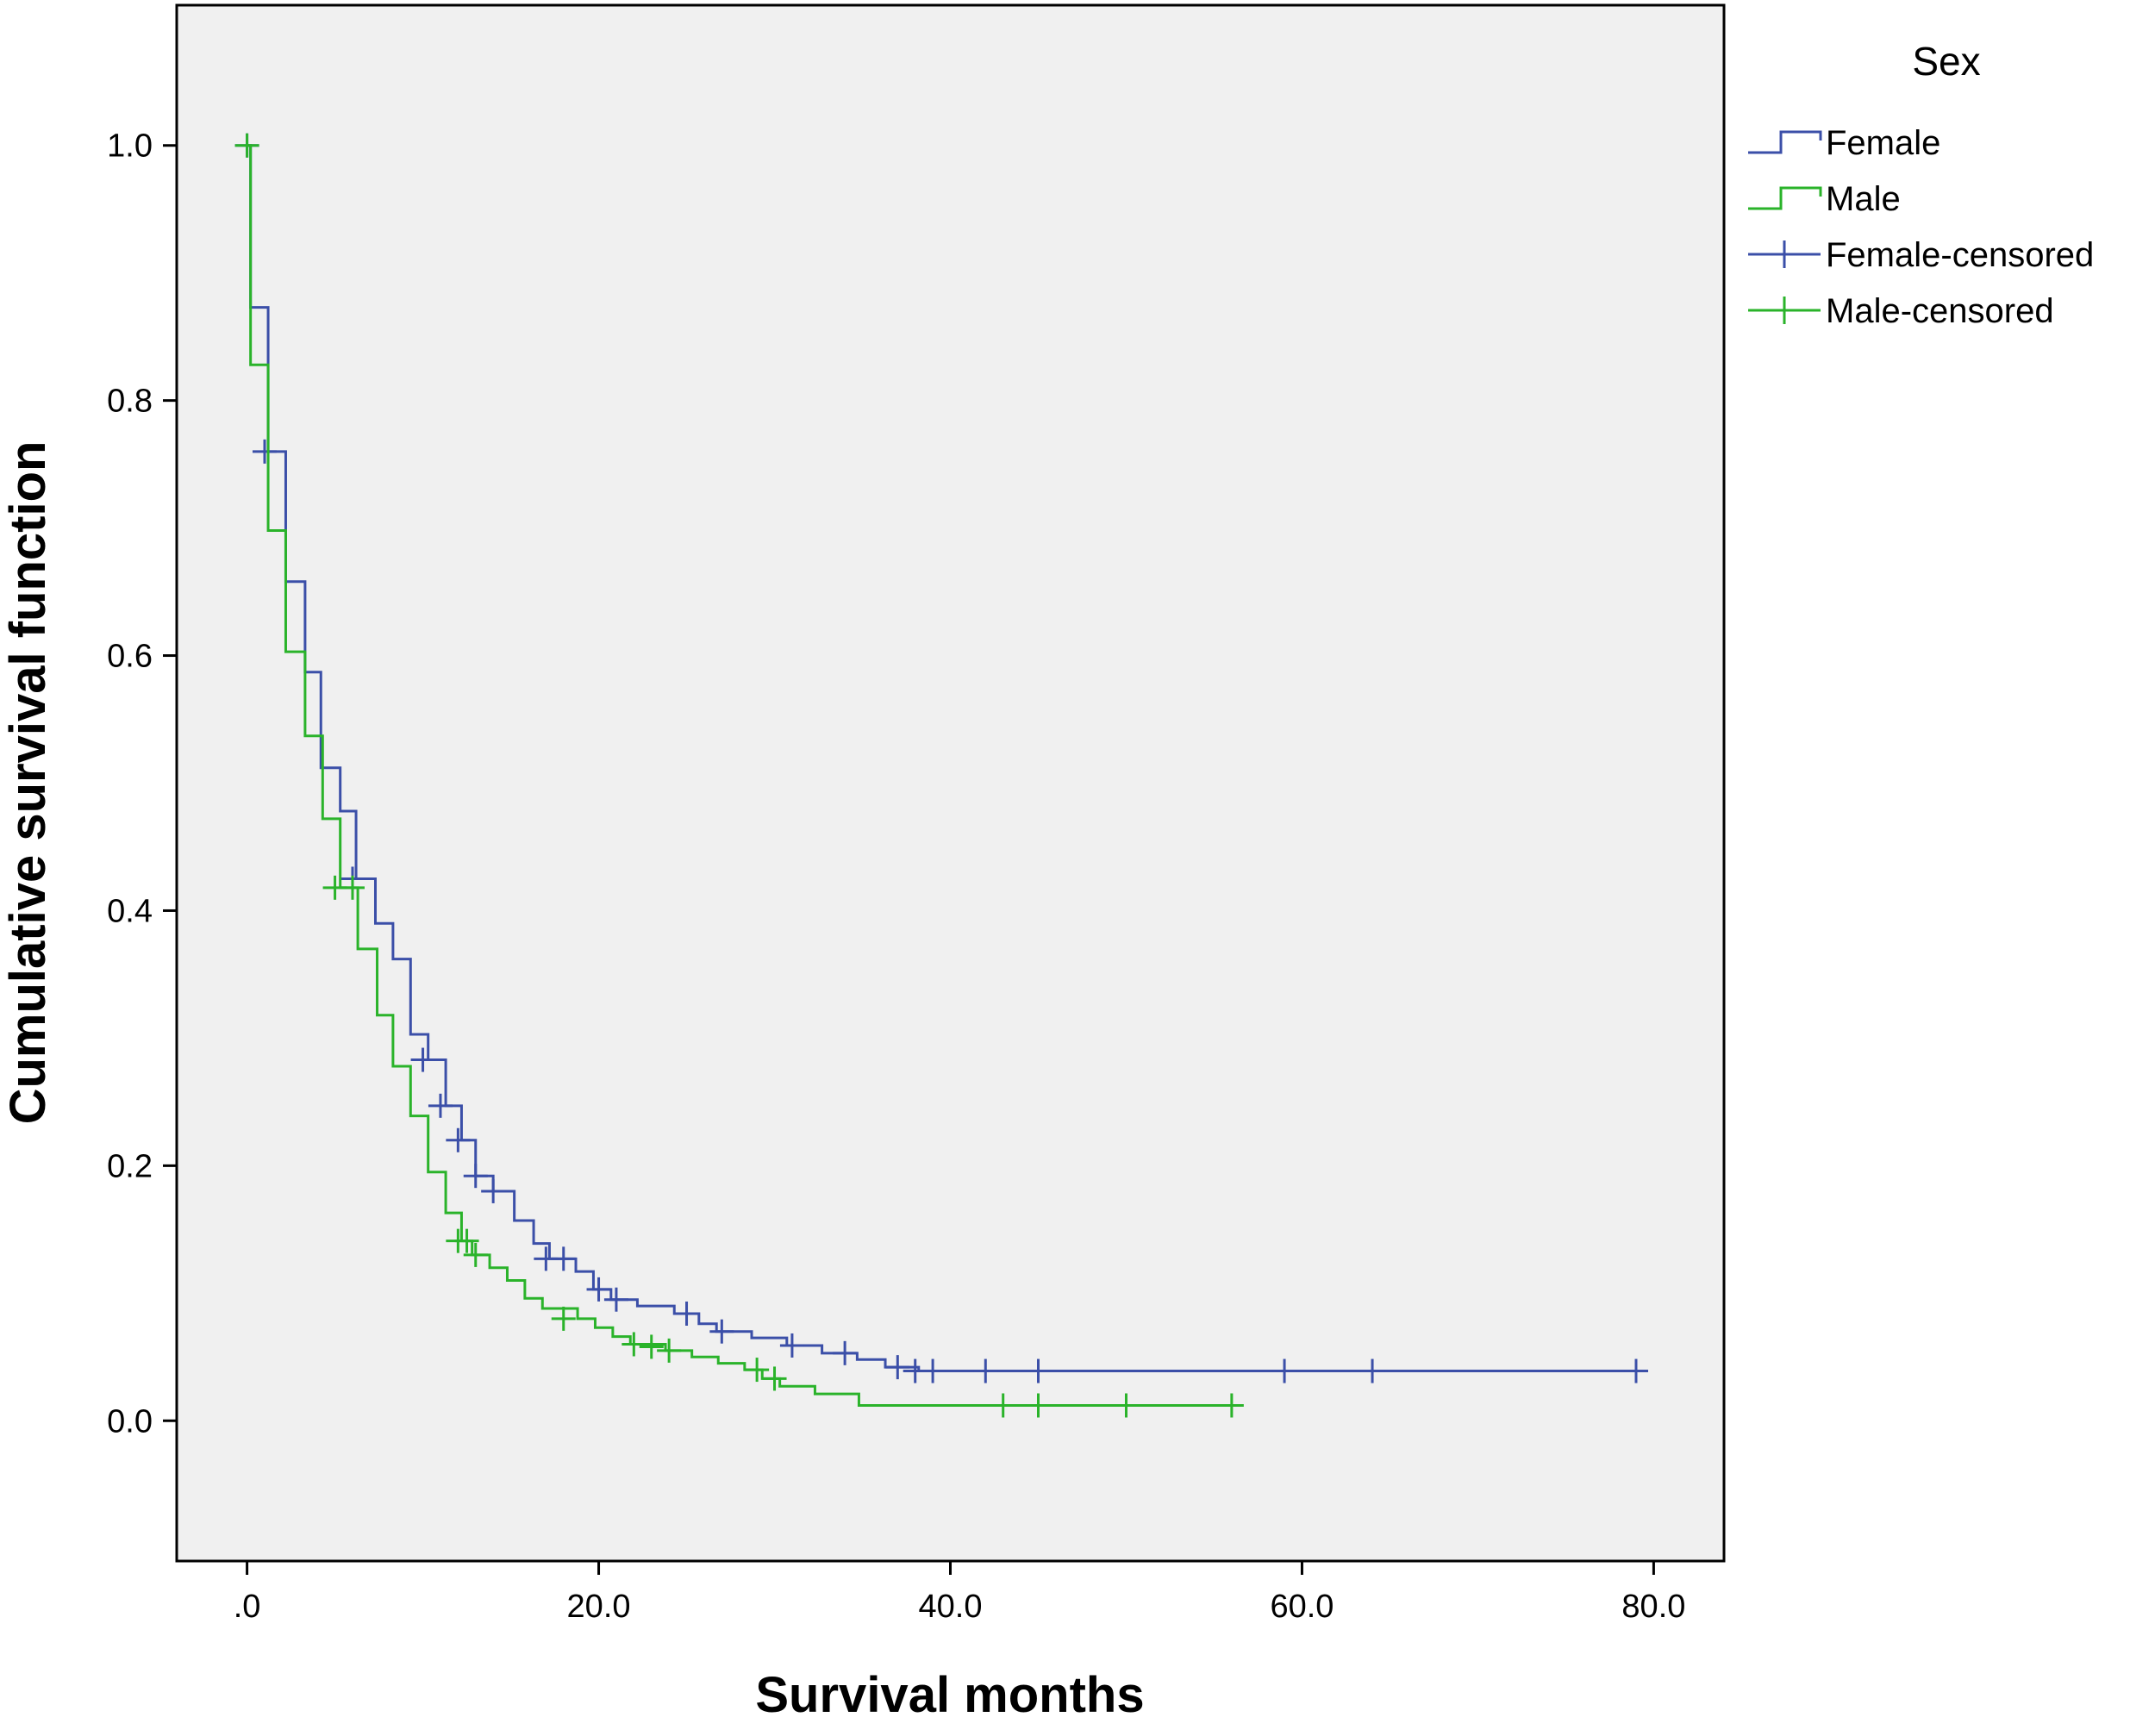 Image resolution: width=2155 pixels, height=1736 pixels. What do you see at coordinates (28, 783) in the screenshot?
I see `y-axis-title: Cumulative survival function` at bounding box center [28, 783].